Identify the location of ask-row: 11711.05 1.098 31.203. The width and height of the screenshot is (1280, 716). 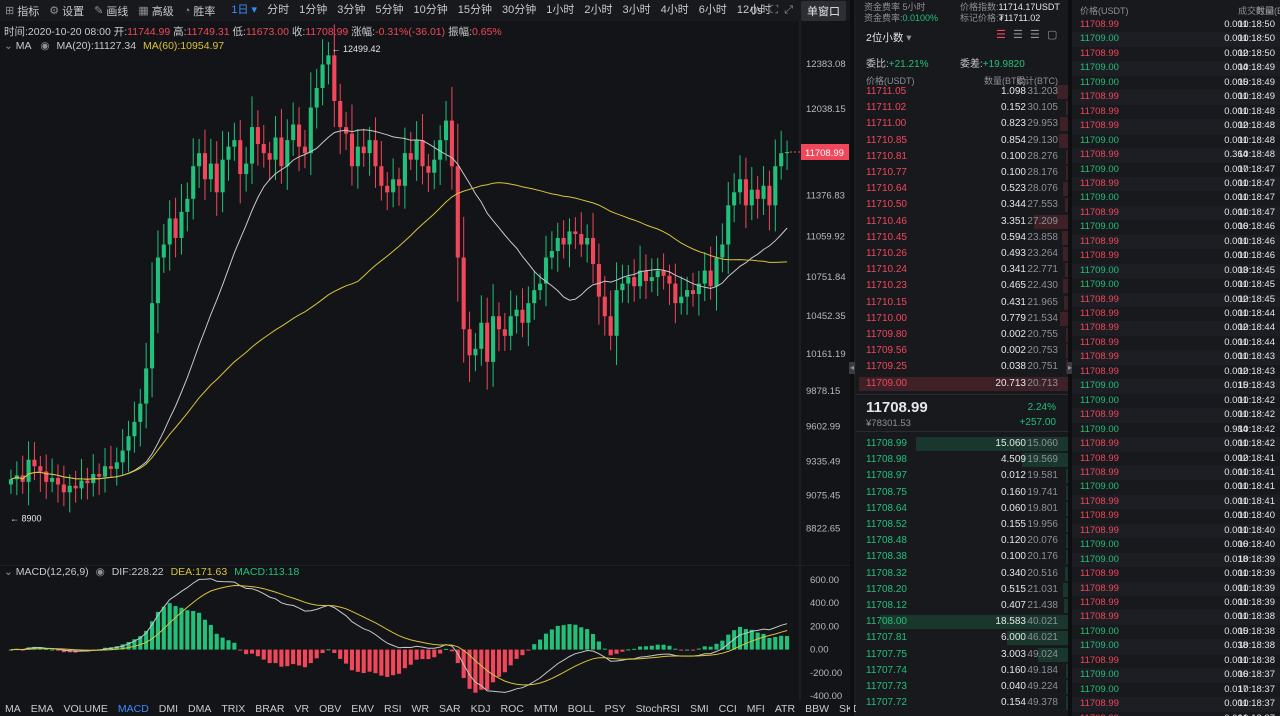
(962, 92).